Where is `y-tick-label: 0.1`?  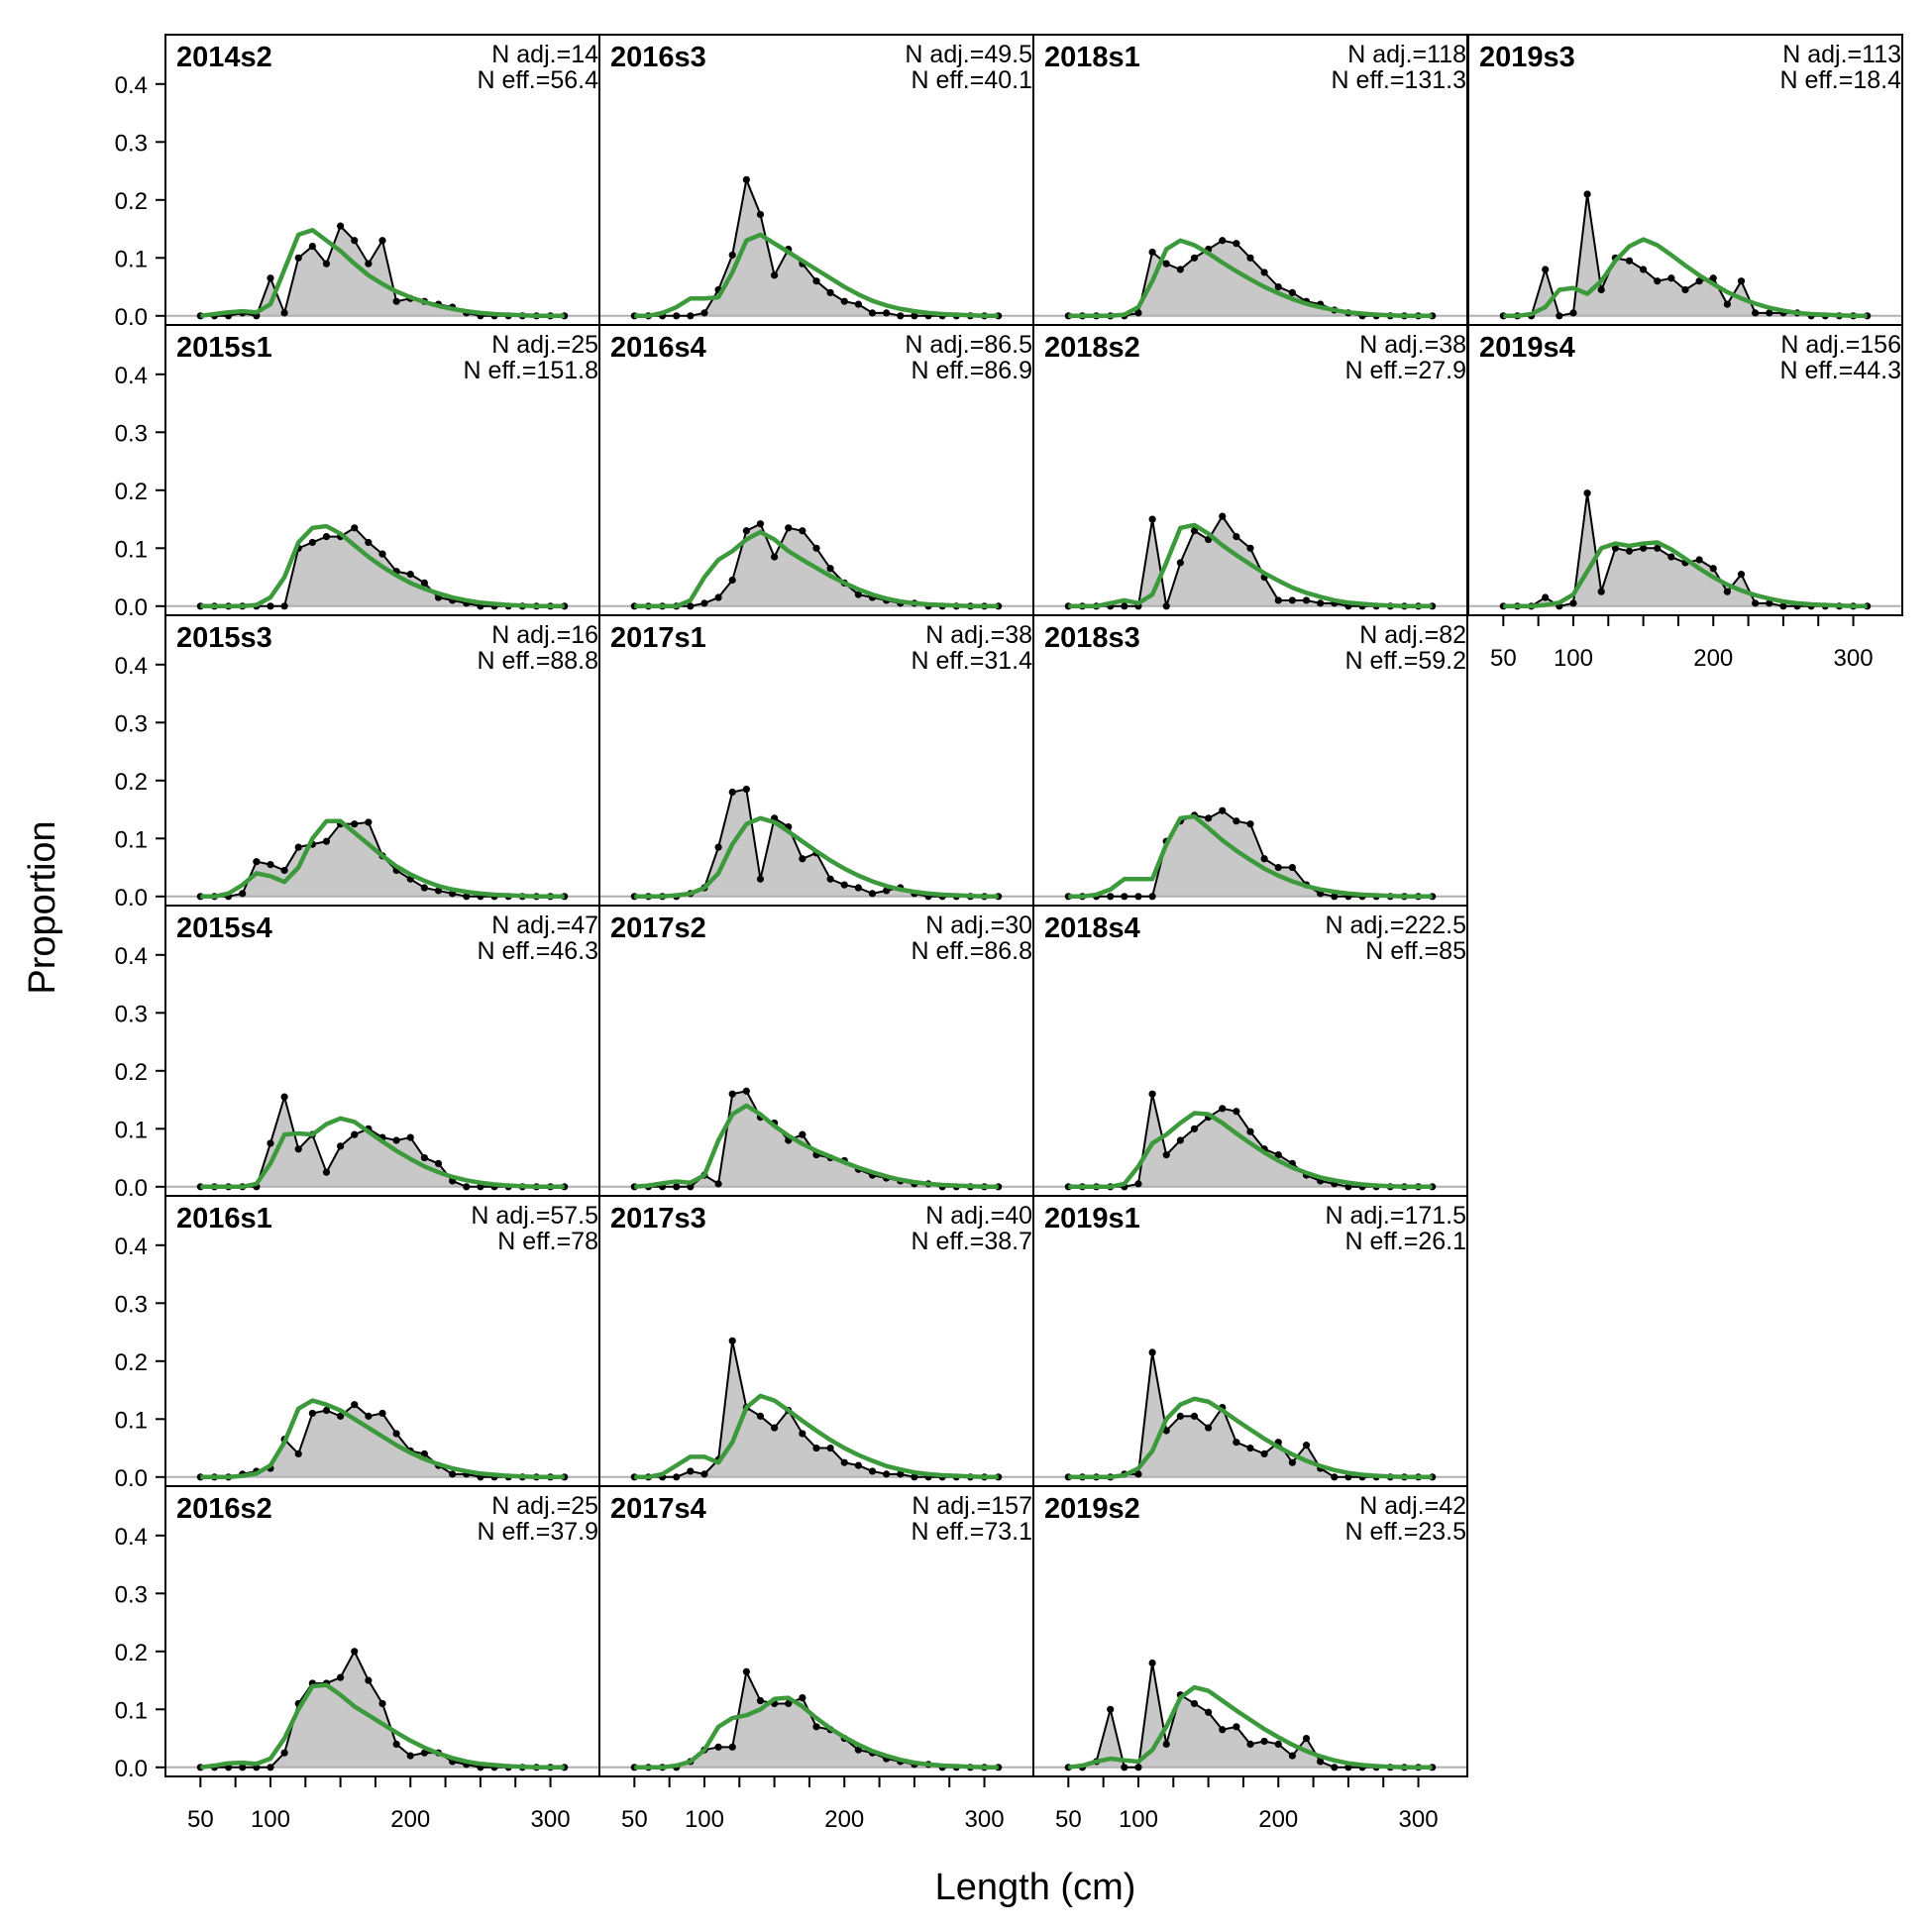 y-tick-label: 0.1 is located at coordinates (132, 259).